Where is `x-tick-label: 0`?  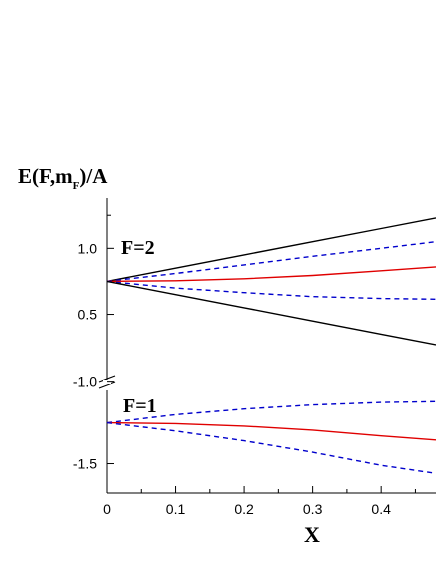
x-tick-label: 0 is located at coordinates (107, 509).